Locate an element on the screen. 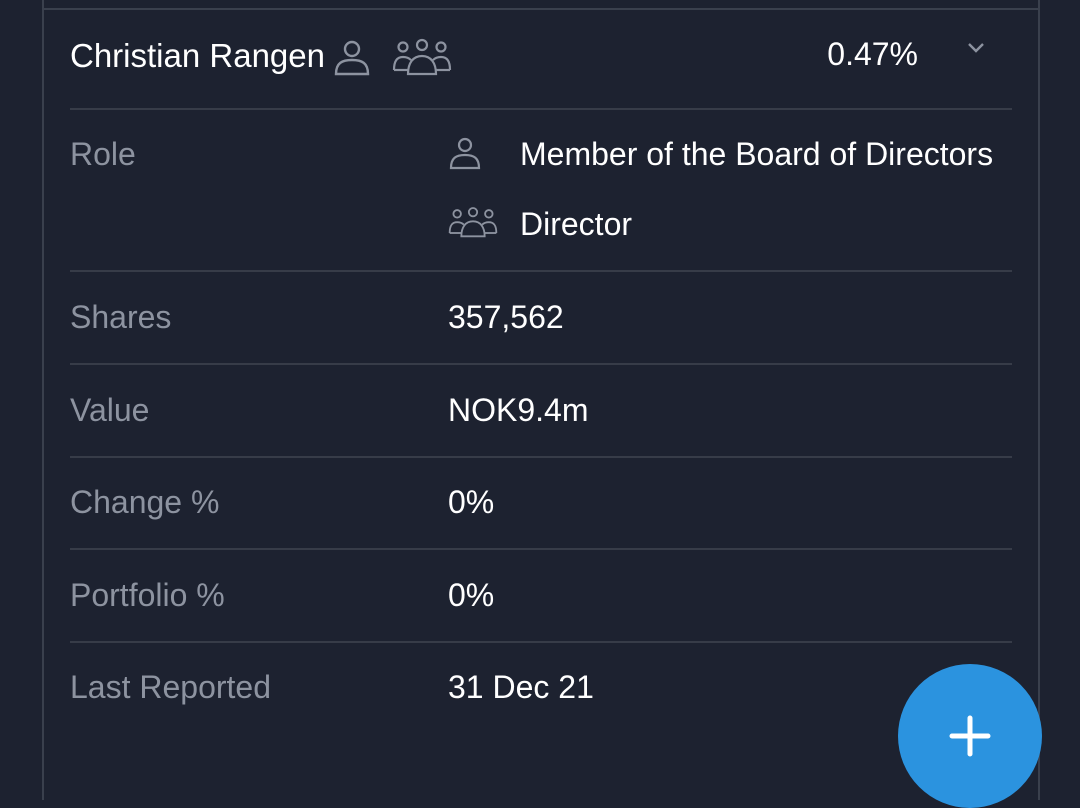 The image size is (1080, 808). change-pct-row: Change % 0% is located at coordinates (541, 504).